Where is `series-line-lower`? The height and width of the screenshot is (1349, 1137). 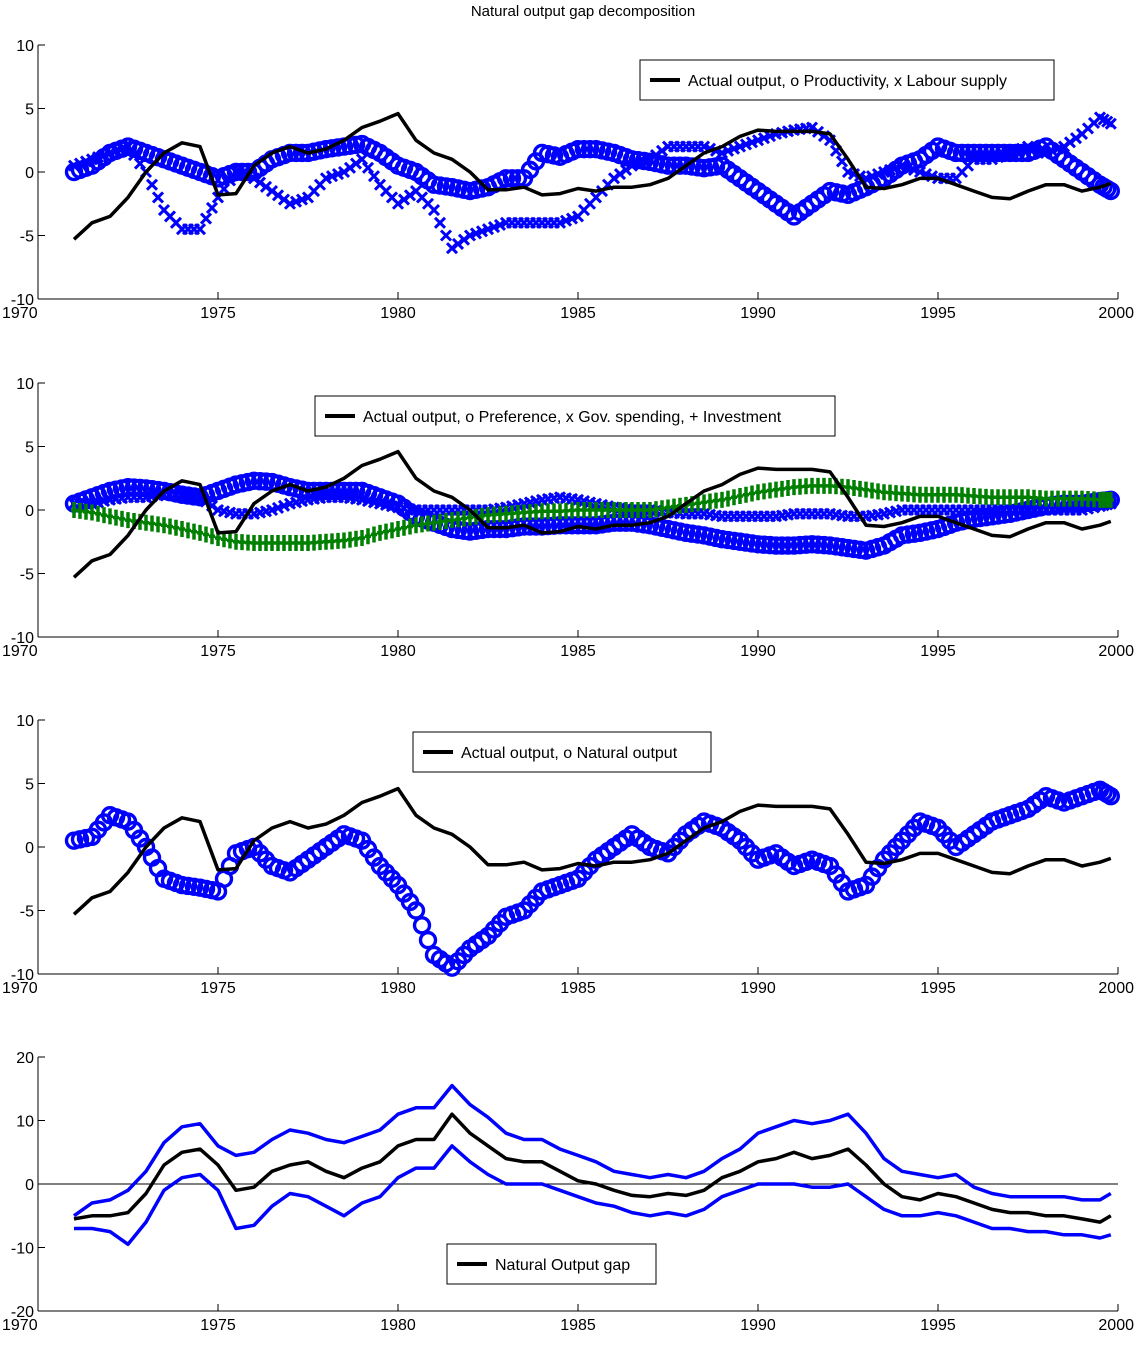 series-line-lower is located at coordinates (593, 1195).